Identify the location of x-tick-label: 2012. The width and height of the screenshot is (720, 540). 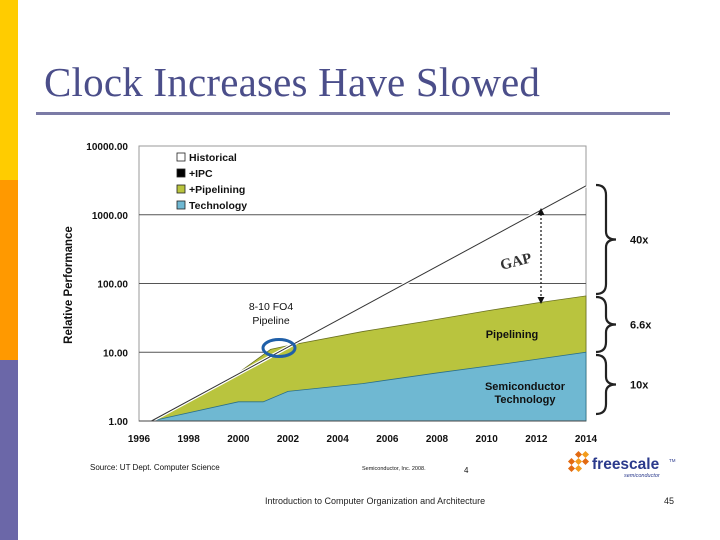
(536, 439).